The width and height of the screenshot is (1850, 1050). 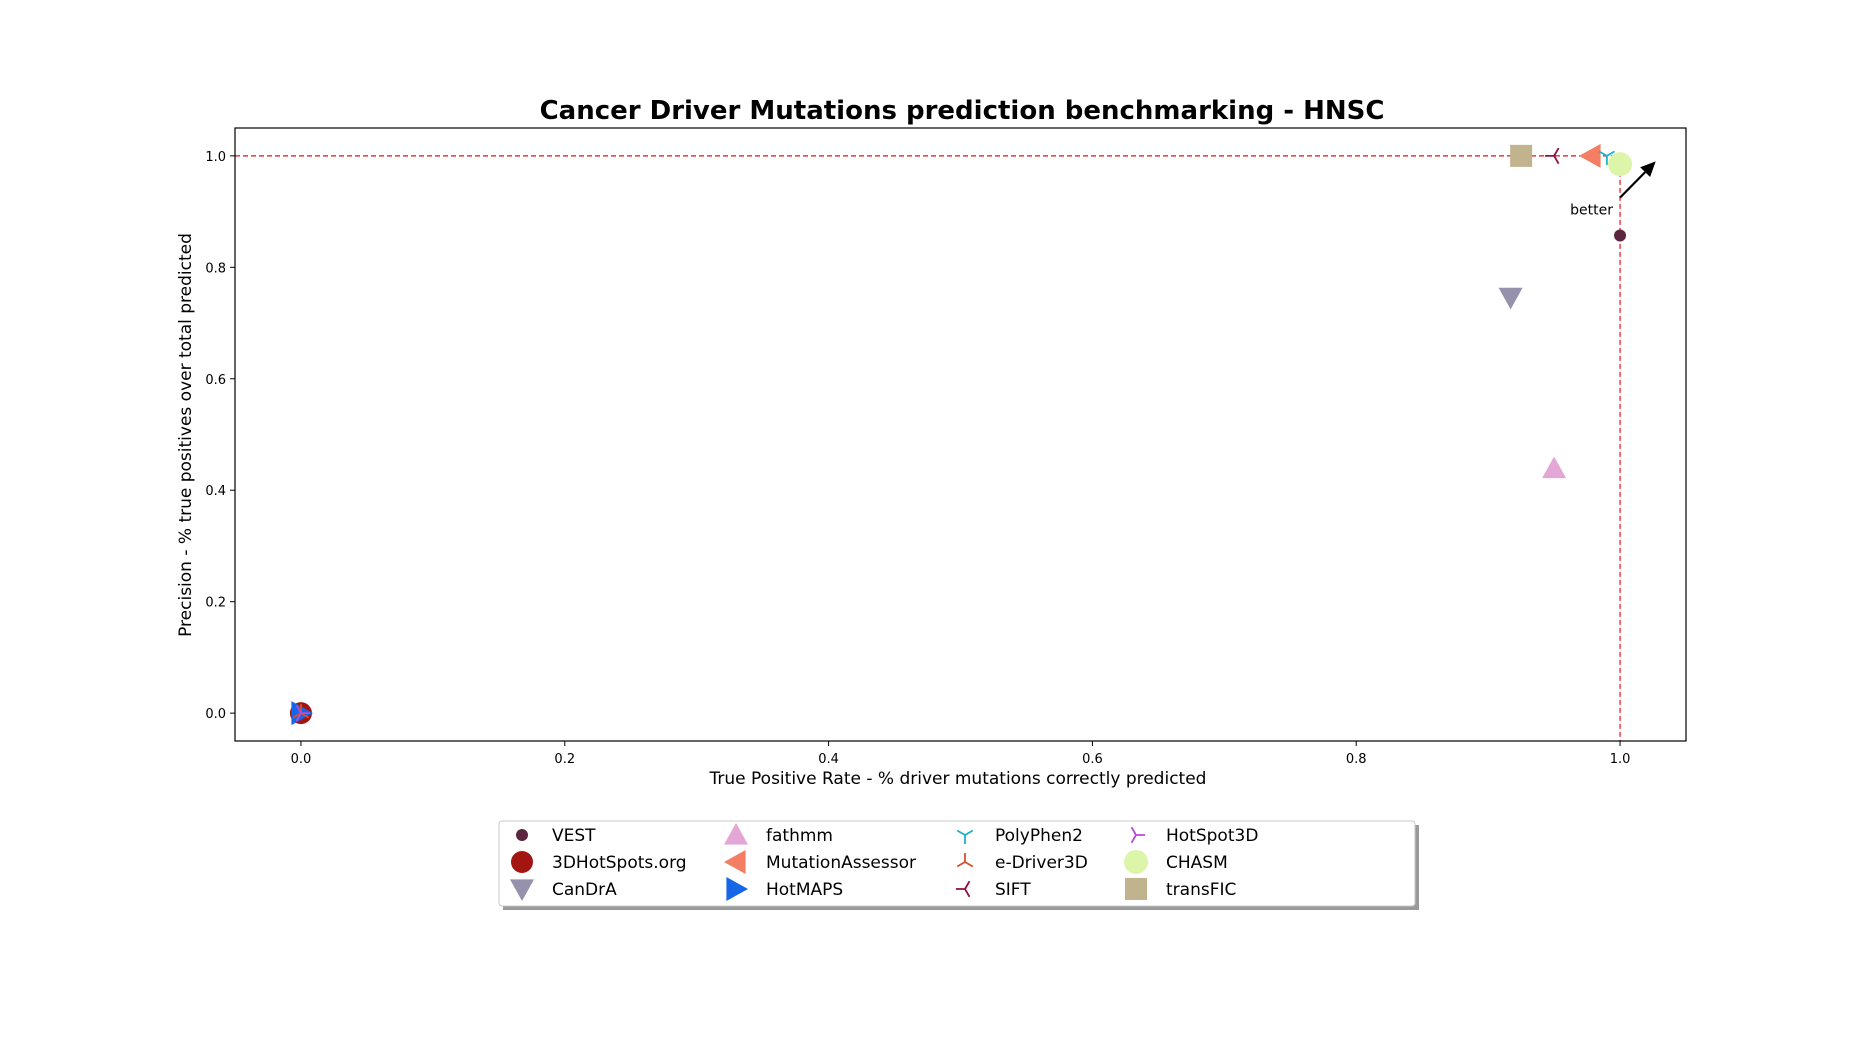 I want to click on y-tick-label: 0.6, so click(x=215, y=380).